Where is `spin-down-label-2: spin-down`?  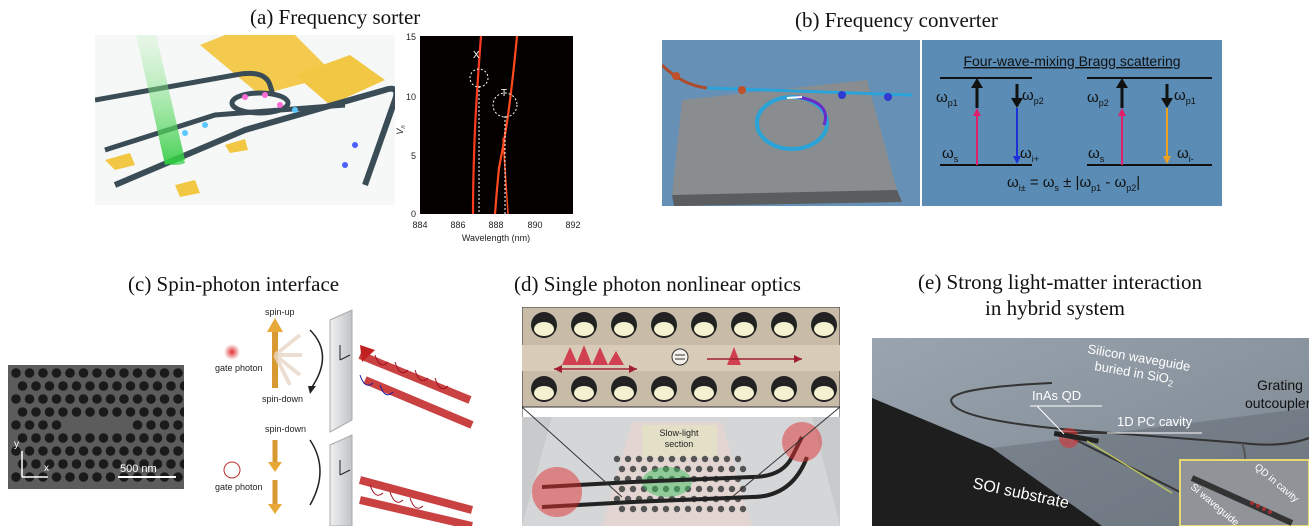
spin-down-label-2: spin-down is located at coordinates (285, 429).